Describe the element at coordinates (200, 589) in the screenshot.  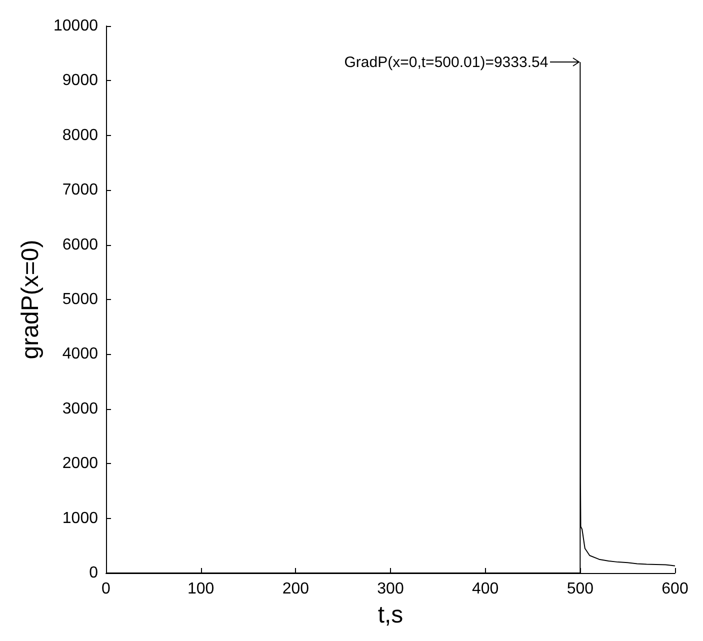
I see `x-tick-label: 100` at that location.